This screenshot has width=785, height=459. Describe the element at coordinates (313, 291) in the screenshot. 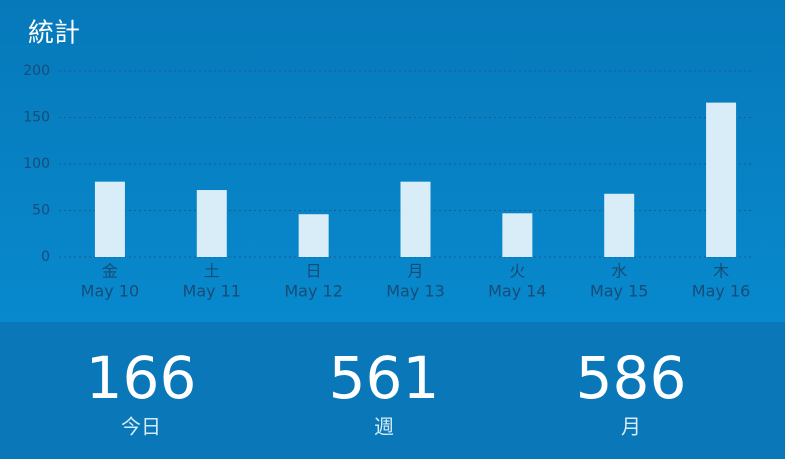

I see `x-tick-date: May 12` at that location.